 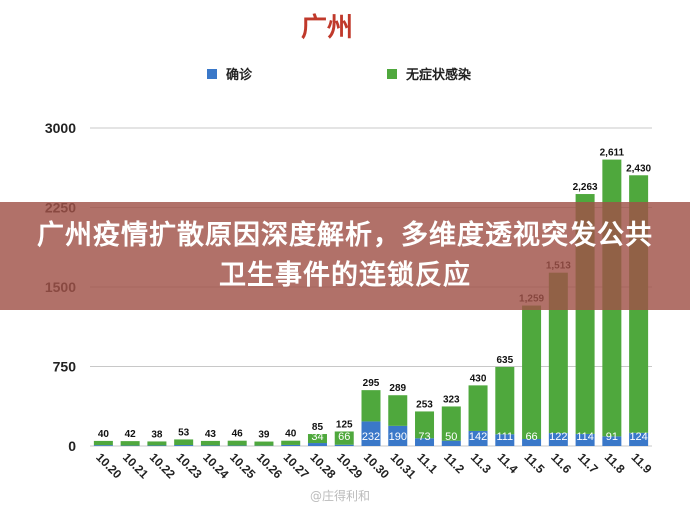 What do you see at coordinates (131, 434) in the screenshot?
I see `data-label-asymptomatic: 42` at bounding box center [131, 434].